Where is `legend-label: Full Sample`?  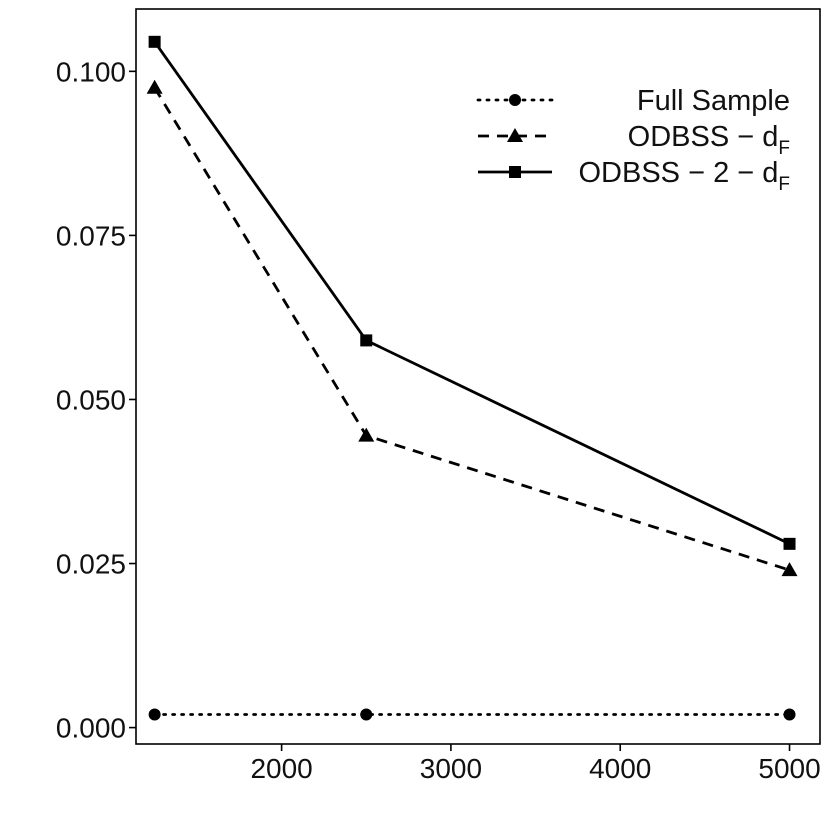
legend-label: Full Sample is located at coordinates (713, 101).